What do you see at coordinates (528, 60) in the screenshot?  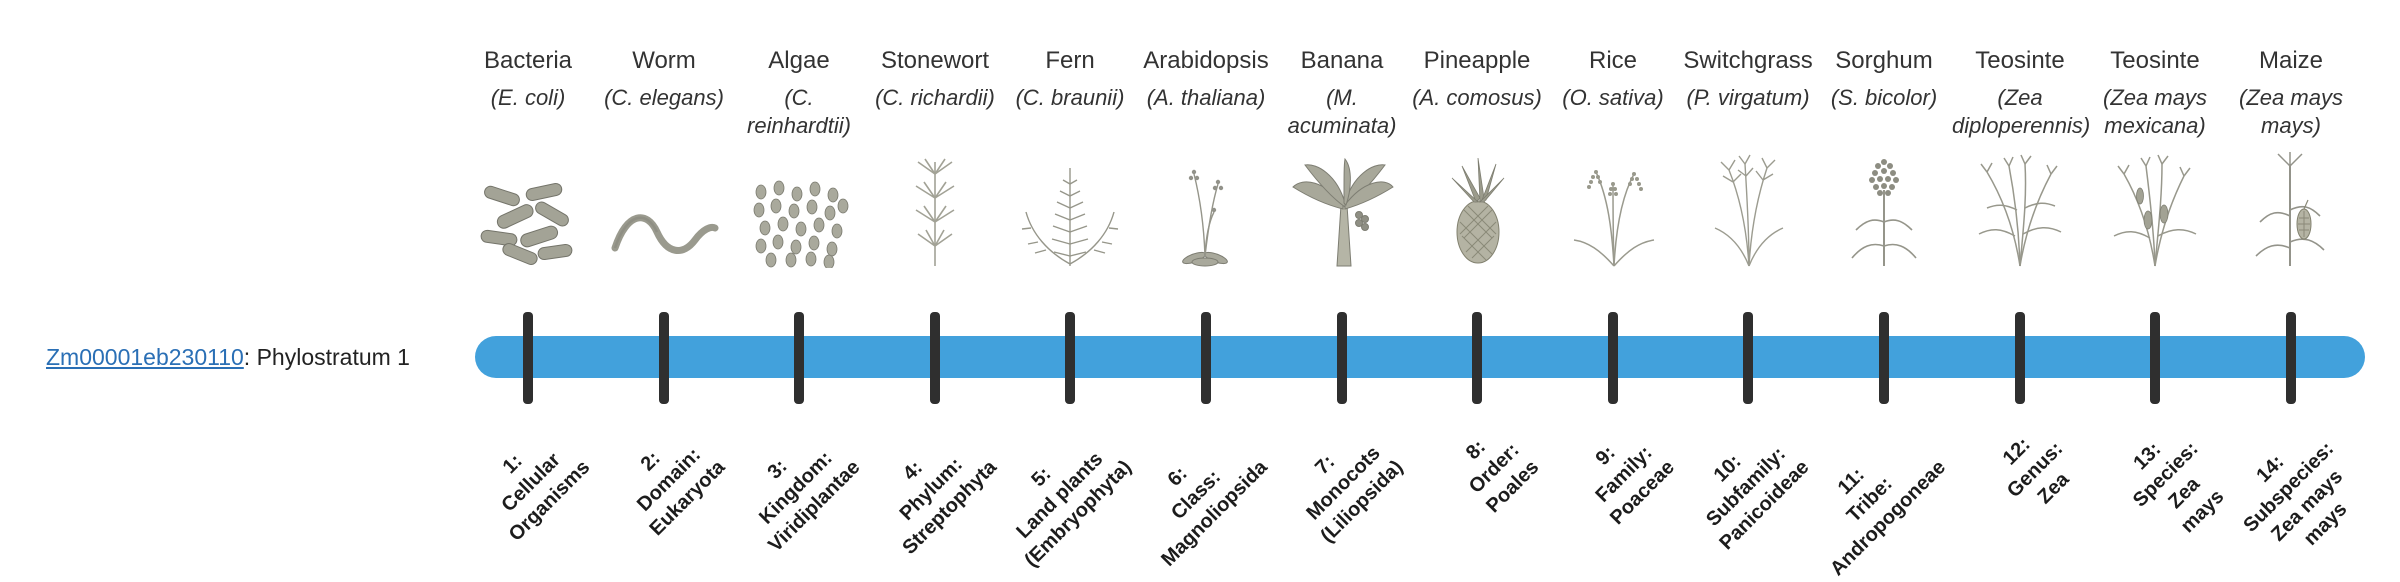 I see `organism-common-name: Bacteria` at bounding box center [528, 60].